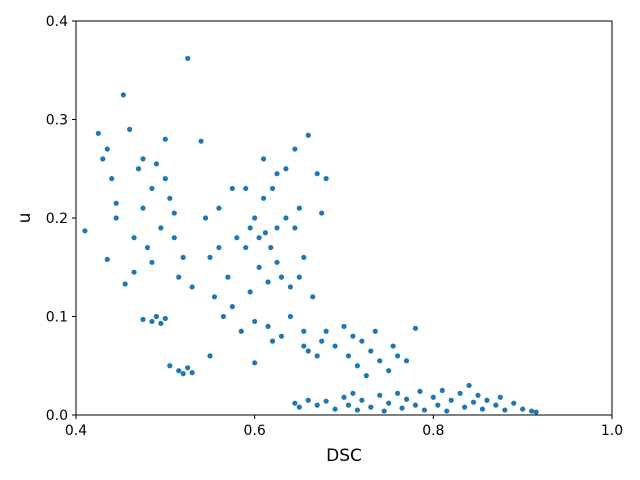 The image size is (640, 480). Describe the element at coordinates (76, 431) in the screenshot. I see `x-tick-label: 0.4` at that location.